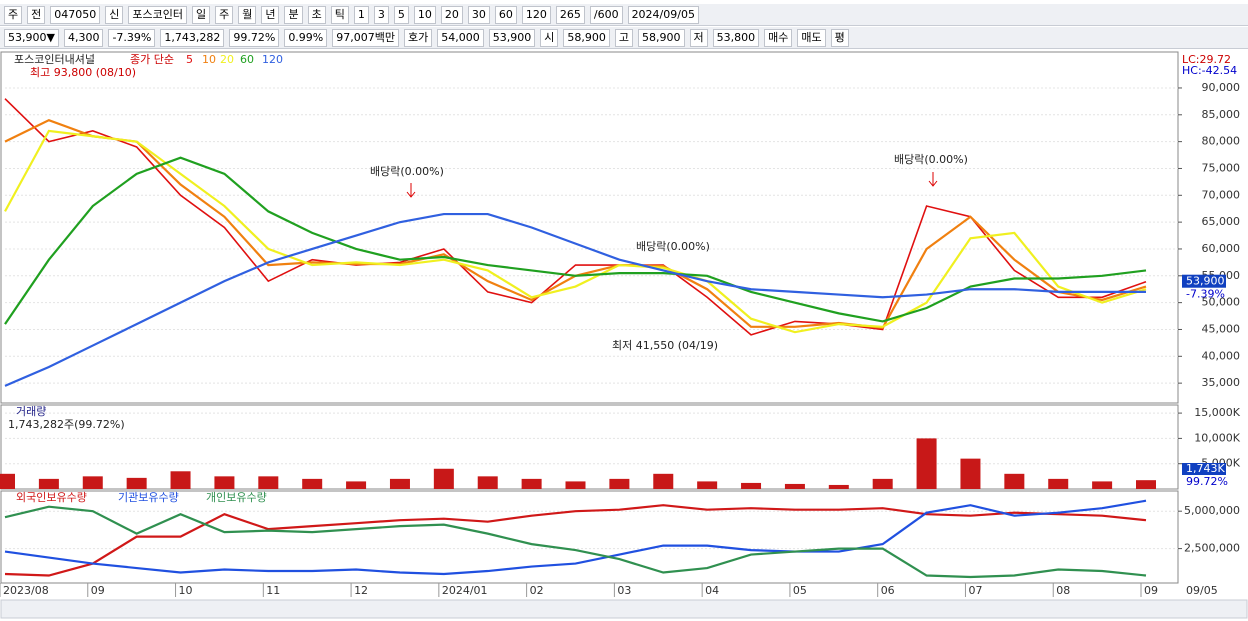 This screenshot has height=621, width=1248. Describe the element at coordinates (201, 14) in the screenshot. I see `toolbar-item: 일` at that location.